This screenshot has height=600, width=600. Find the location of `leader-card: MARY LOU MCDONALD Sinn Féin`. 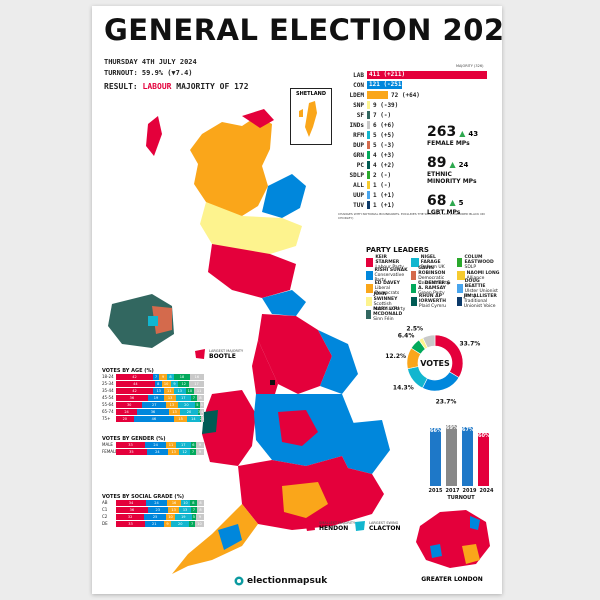

leader-card: MARY LOU MCDONALD Sinn Féin is located at coordinates (387, 314).